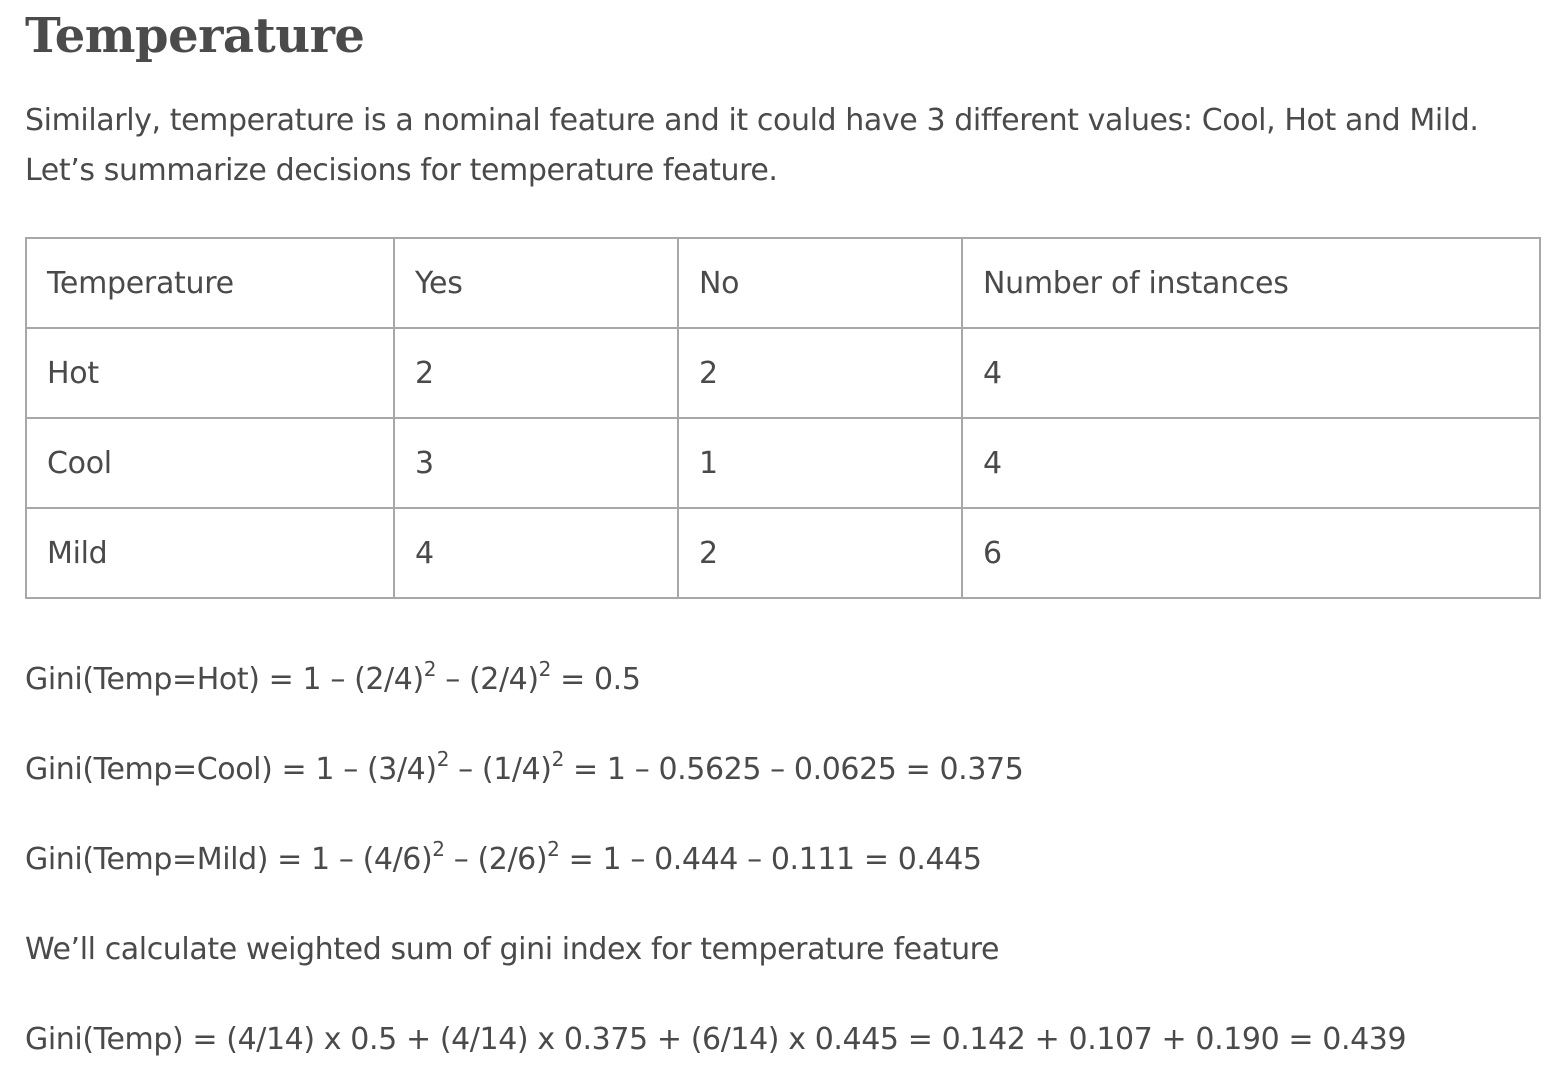  What do you see at coordinates (1251, 283) in the screenshot?
I see `table-header-cell: Number of instances` at bounding box center [1251, 283].